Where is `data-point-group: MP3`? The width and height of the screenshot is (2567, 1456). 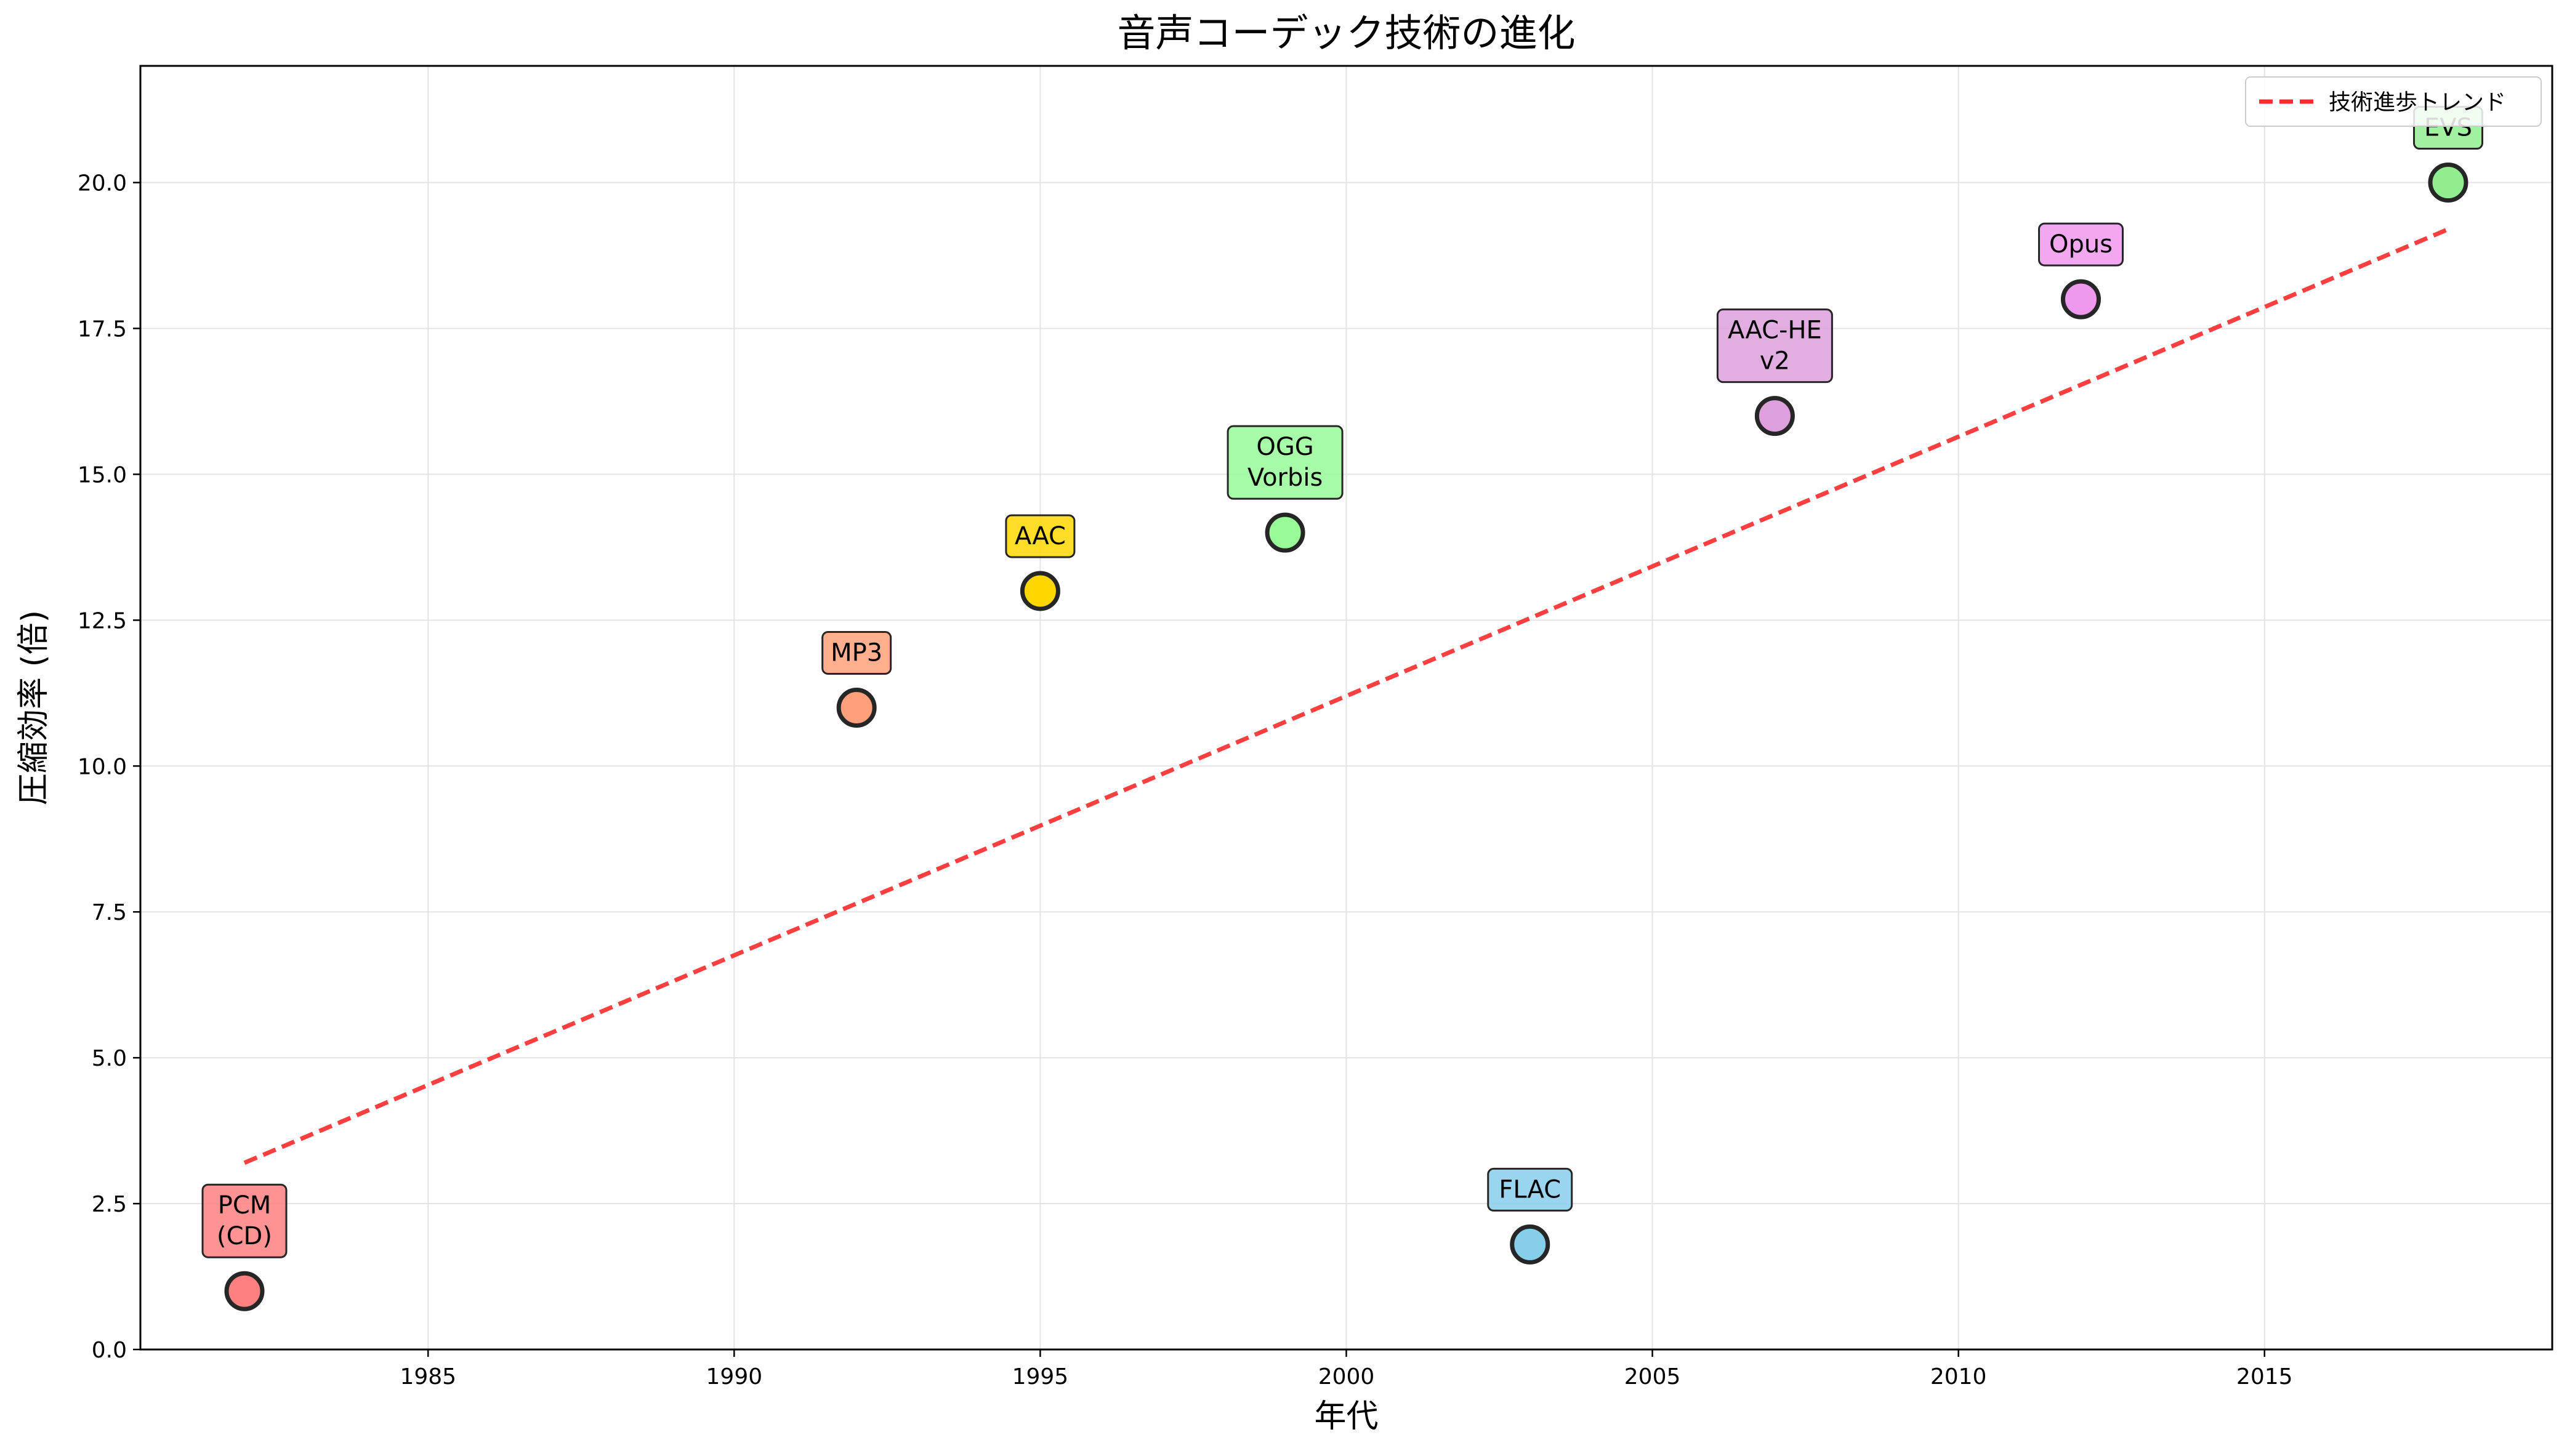
data-point-group: MP3 is located at coordinates (856, 679).